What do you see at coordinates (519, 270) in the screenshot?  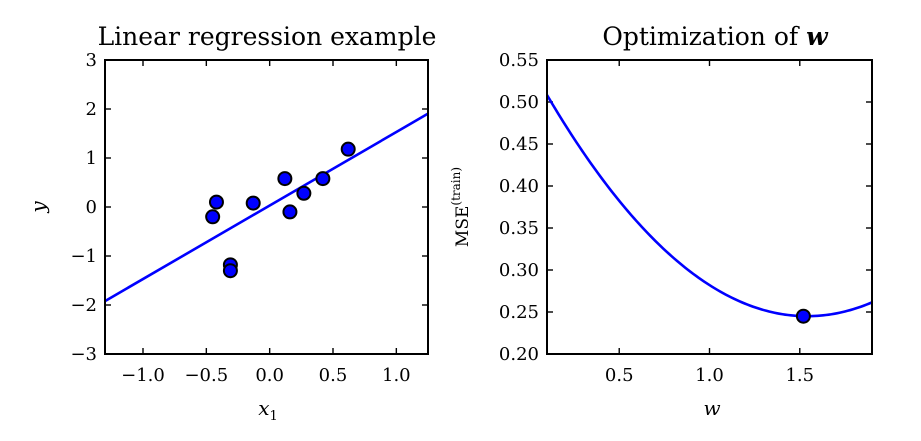 I see `right-ytick-label: 0.30` at bounding box center [519, 270].